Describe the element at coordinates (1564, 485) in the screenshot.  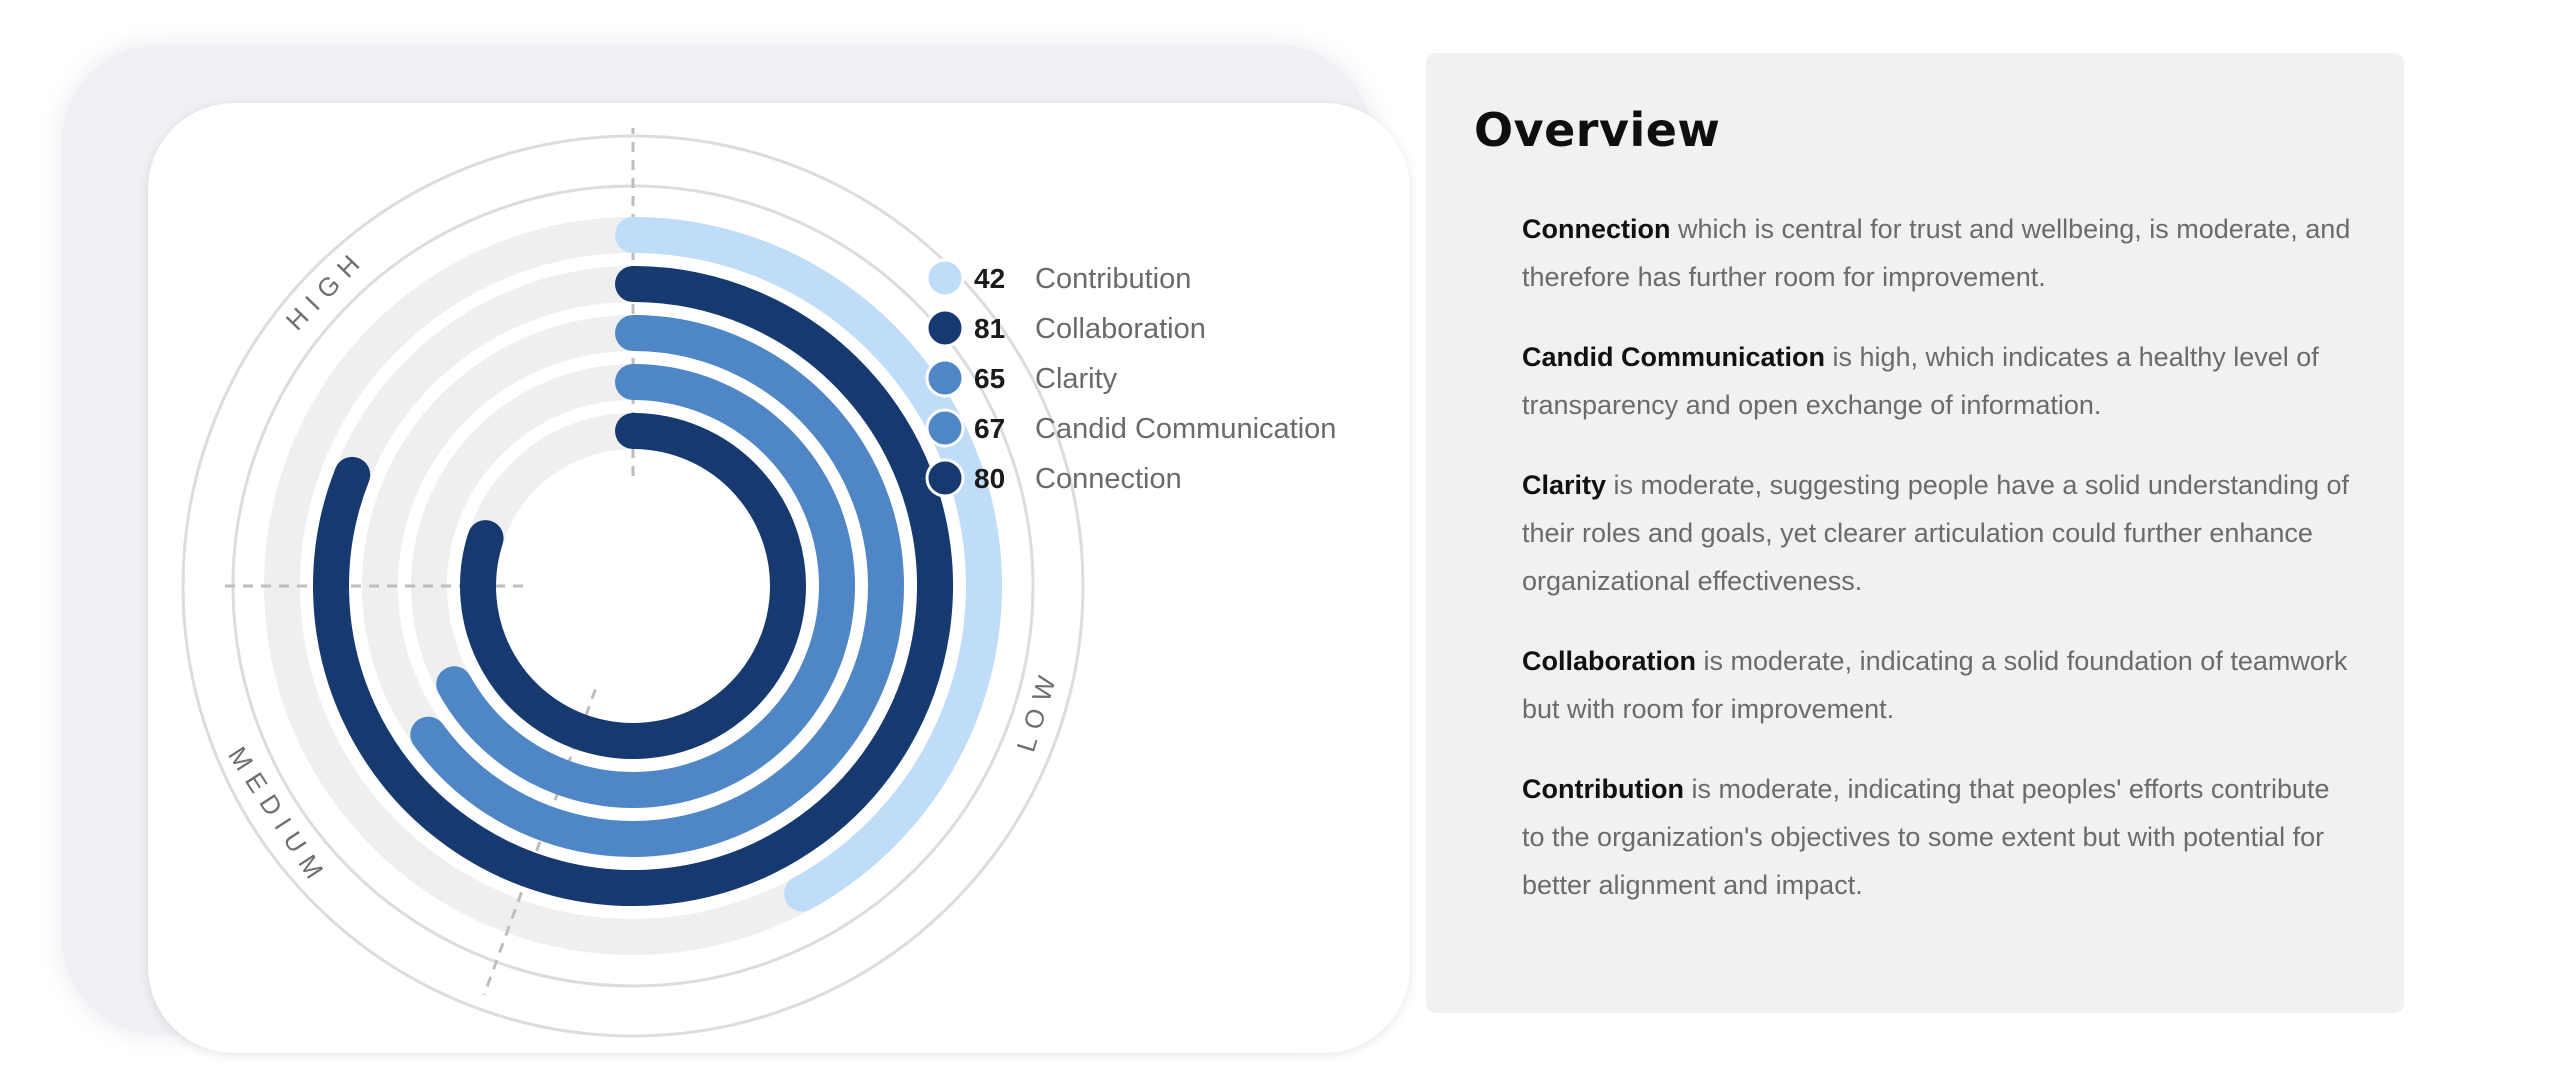
I see `overview-term: Clarity` at that location.